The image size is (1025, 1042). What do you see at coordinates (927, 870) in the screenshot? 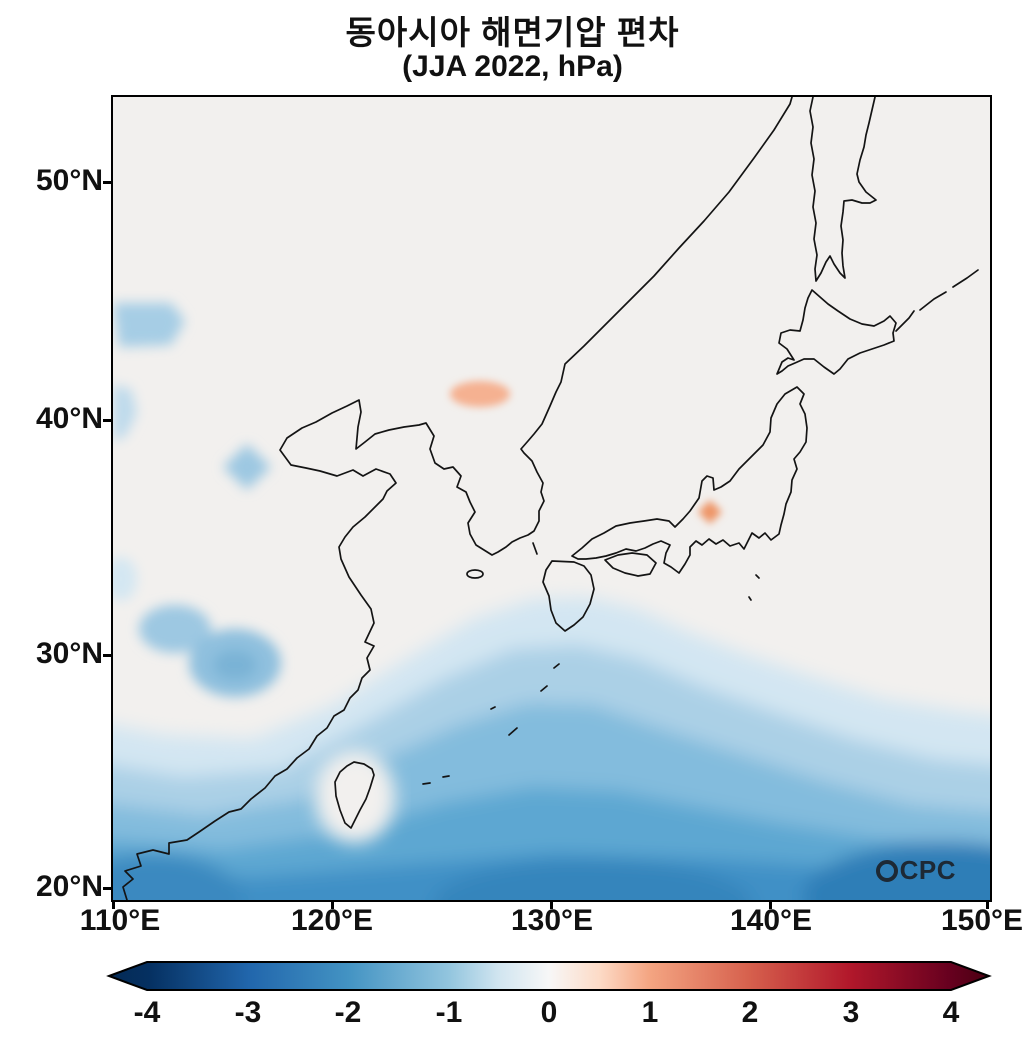
I see `watermark-label: CPC` at bounding box center [927, 870].